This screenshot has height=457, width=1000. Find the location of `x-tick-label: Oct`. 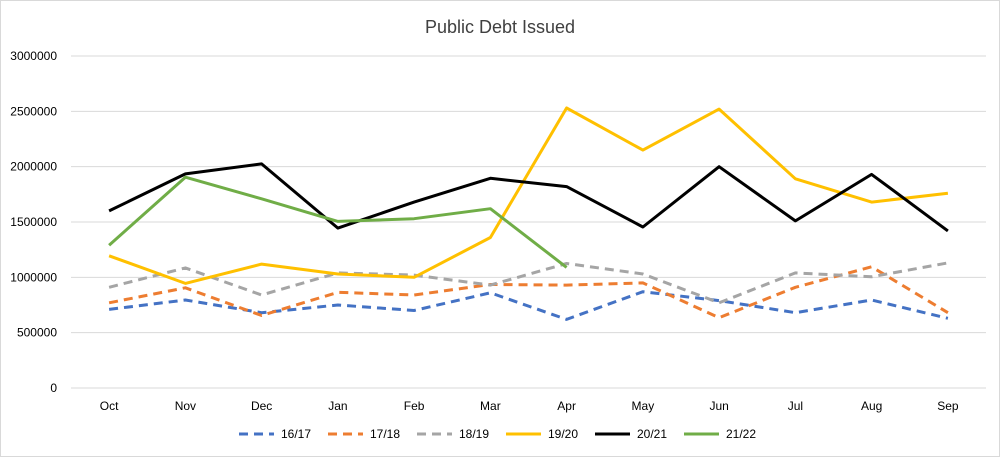

x-tick-label: Oct is located at coordinates (109, 406).